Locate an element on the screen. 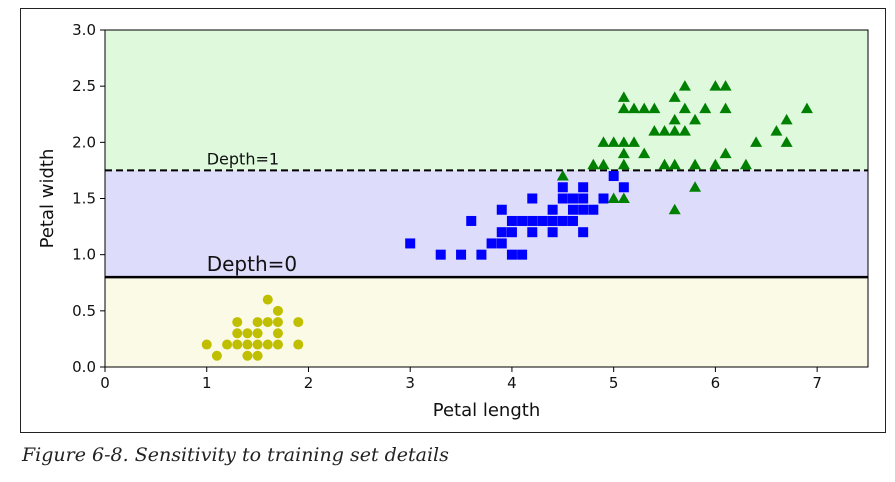 The height and width of the screenshot is (482, 895). y-tick-label-6: 3.0 is located at coordinates (84, 30).